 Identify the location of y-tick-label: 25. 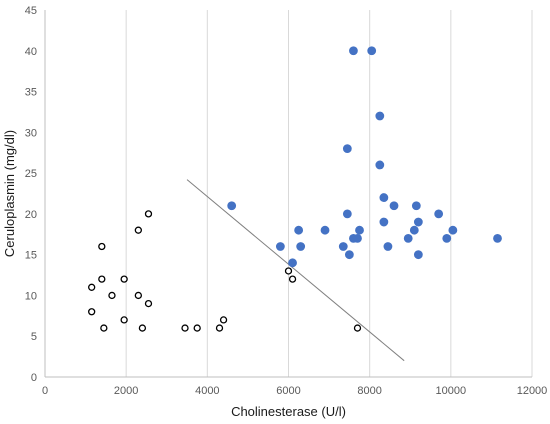
(31, 174).